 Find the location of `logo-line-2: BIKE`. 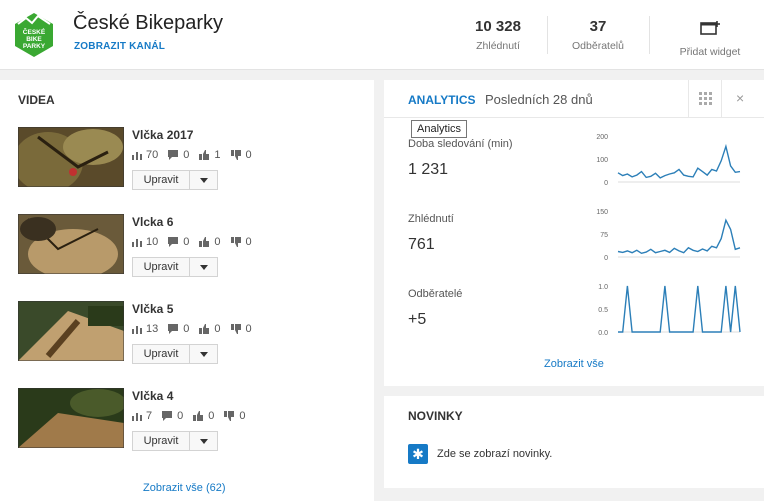

logo-line-2: BIKE is located at coordinates (34, 39).